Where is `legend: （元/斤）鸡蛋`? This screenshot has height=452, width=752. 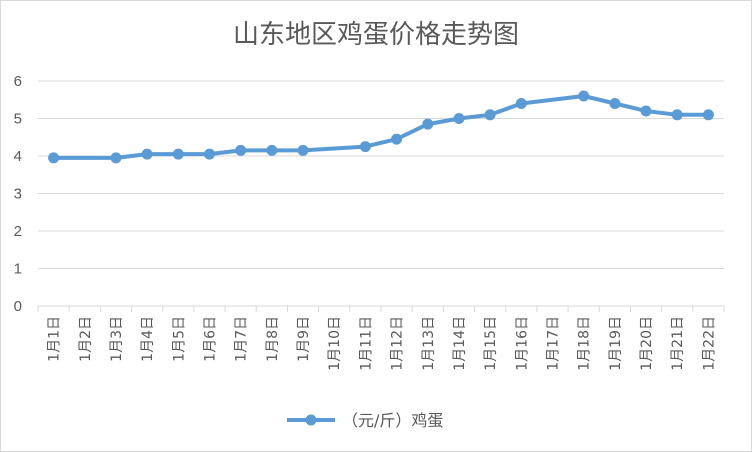
legend: （元/斤）鸡蛋 is located at coordinates (365, 420).